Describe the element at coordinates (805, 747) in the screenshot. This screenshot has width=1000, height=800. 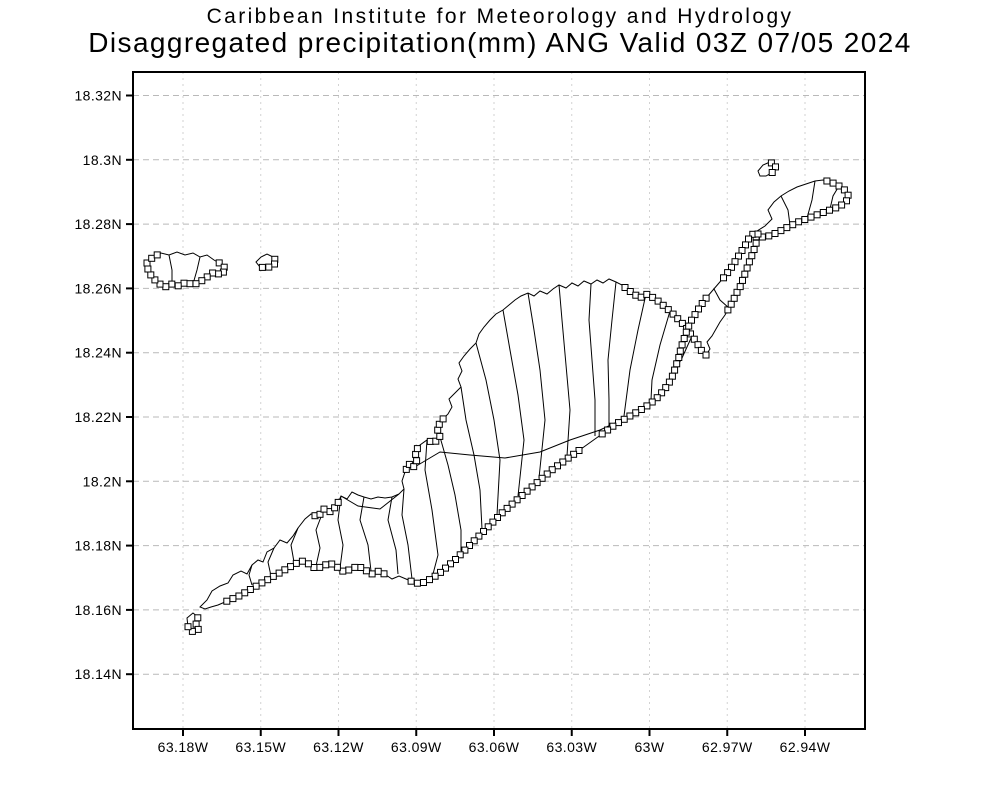
I see `x-axis-tick-label: 62.94W` at that location.